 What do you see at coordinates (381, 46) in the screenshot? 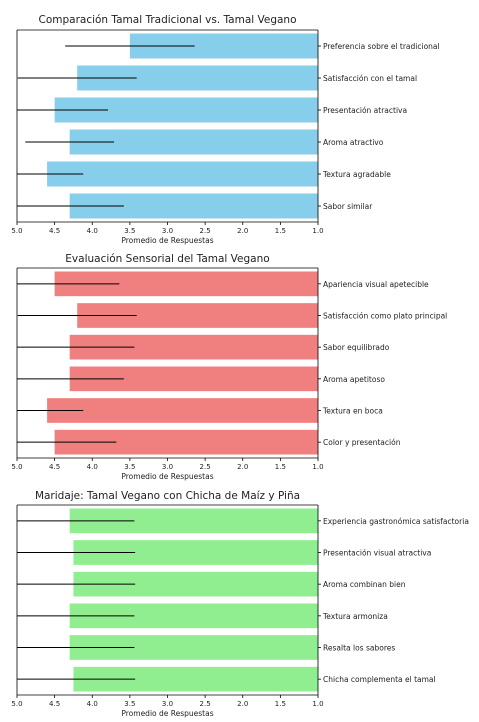
I see `category-label: Preferencia sobre el tradicional` at bounding box center [381, 46].